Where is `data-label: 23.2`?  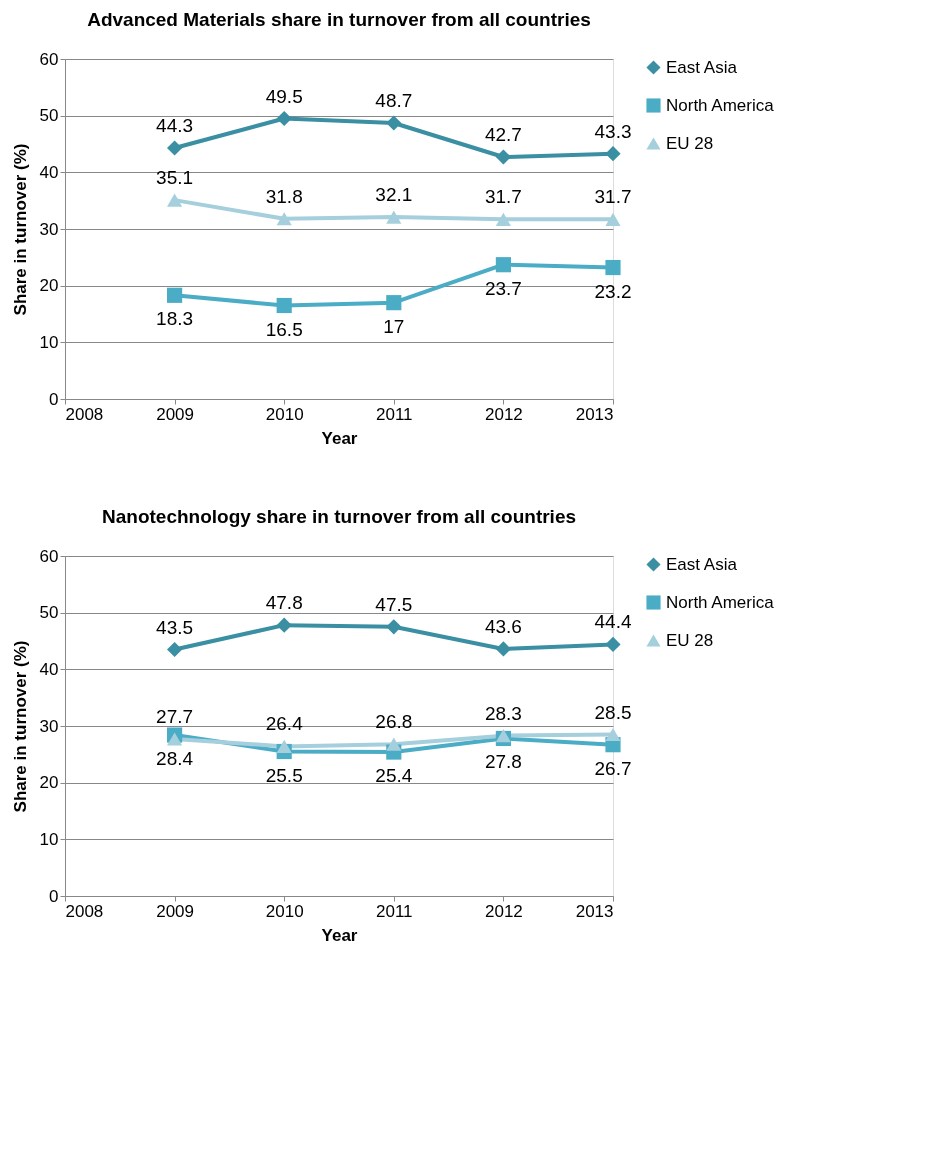 data-label: 23.2 is located at coordinates (613, 291).